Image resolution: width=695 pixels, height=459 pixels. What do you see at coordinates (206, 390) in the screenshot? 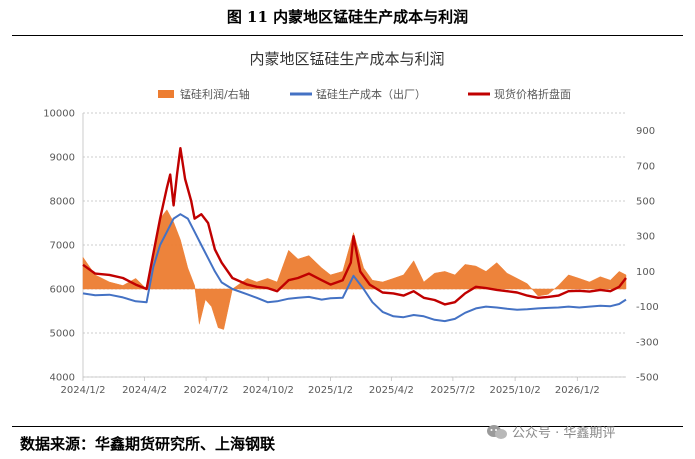
I see `x-tick-label: 2024/7/2` at bounding box center [206, 390].